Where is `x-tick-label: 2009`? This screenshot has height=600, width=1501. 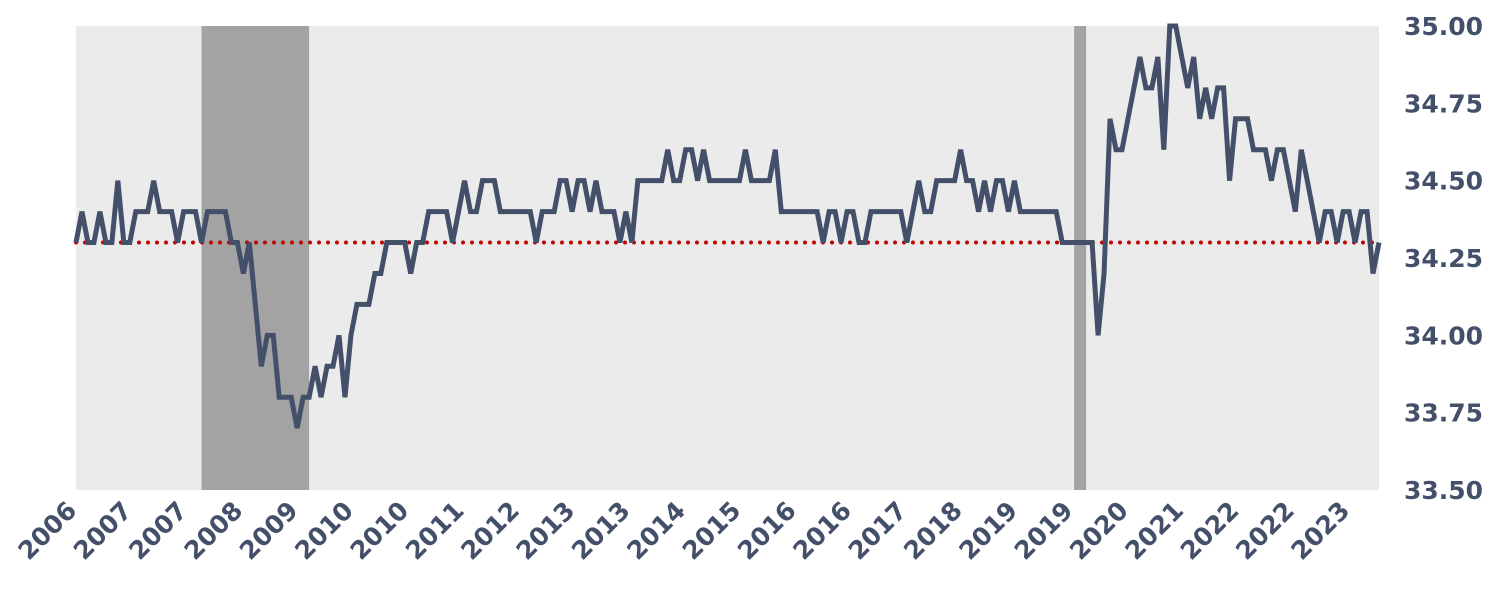
x-tick-label: 2009 is located at coordinates (269, 531).